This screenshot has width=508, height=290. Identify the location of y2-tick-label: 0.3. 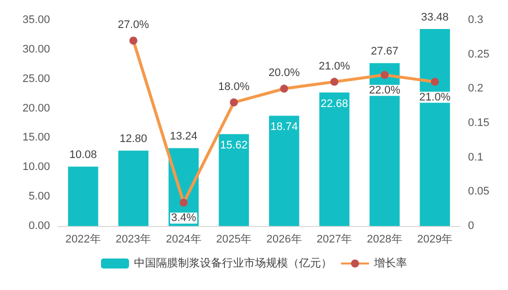
(476, 20).